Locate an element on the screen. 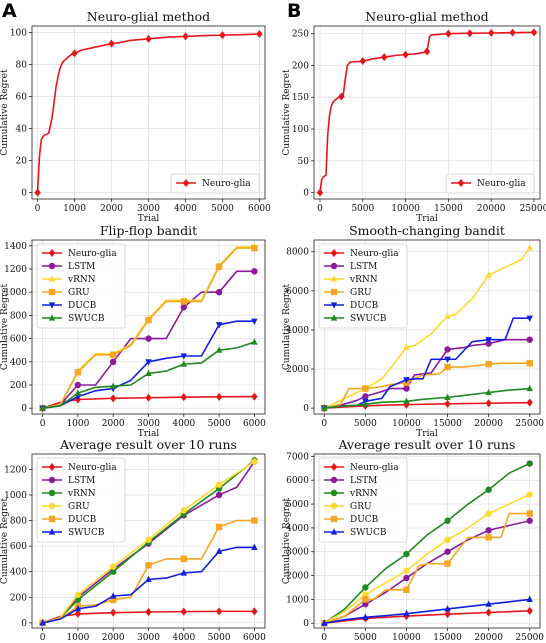  series-neuro-glia is located at coordinates (148, 113).